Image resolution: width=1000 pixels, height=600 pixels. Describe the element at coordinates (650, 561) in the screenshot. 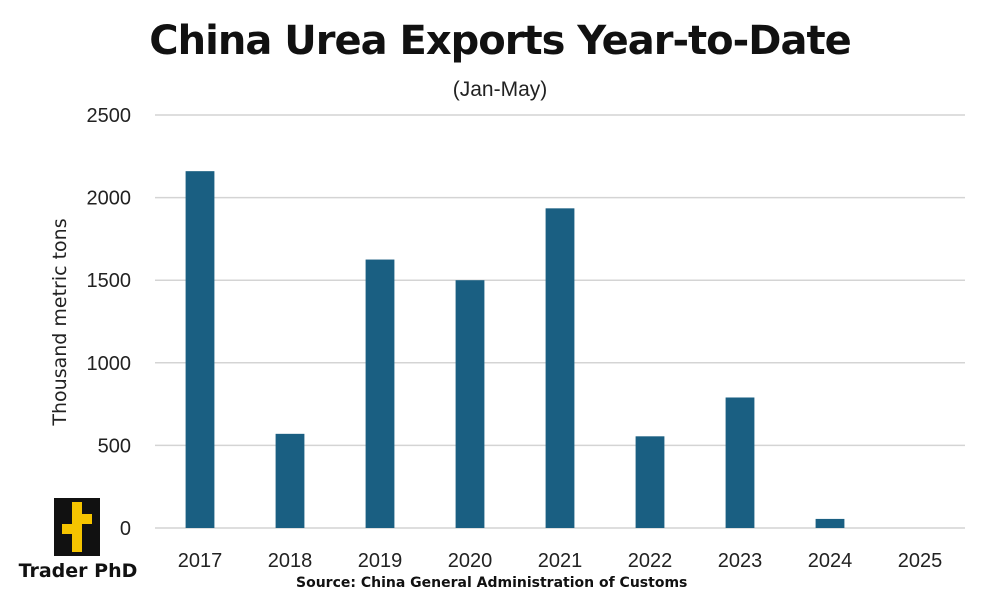

I see `x-tick-label: 2022` at that location.